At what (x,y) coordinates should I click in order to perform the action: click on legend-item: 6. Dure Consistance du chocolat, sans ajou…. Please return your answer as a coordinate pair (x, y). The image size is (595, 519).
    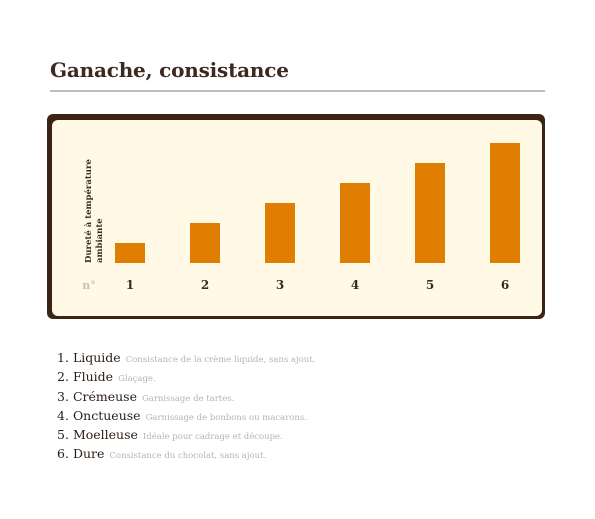
    Looking at the image, I should click on (186, 455).